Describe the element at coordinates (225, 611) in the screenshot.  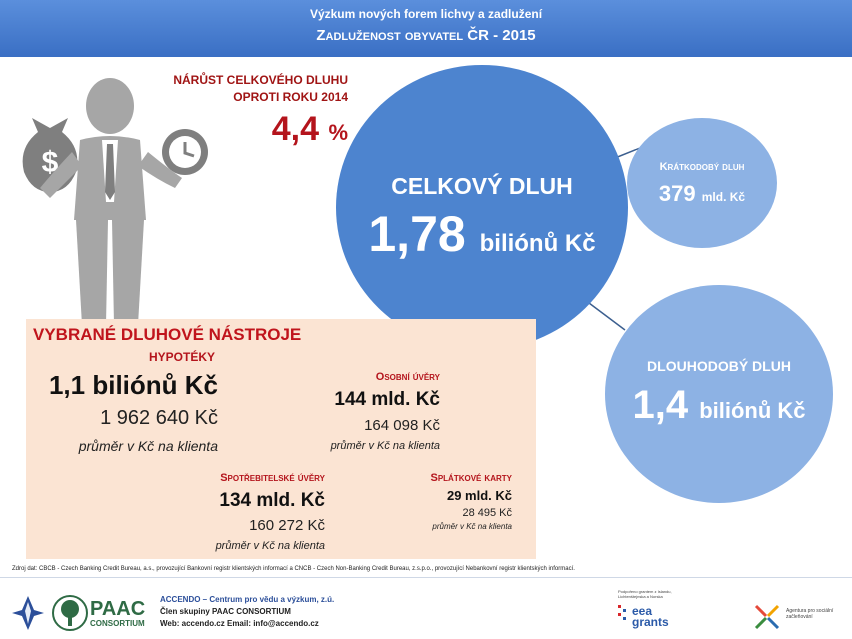
I see `accendo-member: Člen skupiny PAAC CONSORTIUM` at that location.